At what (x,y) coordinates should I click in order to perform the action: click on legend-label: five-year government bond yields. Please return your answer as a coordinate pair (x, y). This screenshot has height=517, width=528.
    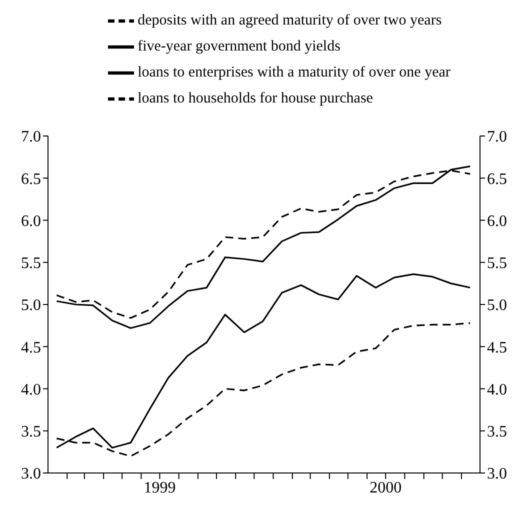
    Looking at the image, I should click on (239, 46).